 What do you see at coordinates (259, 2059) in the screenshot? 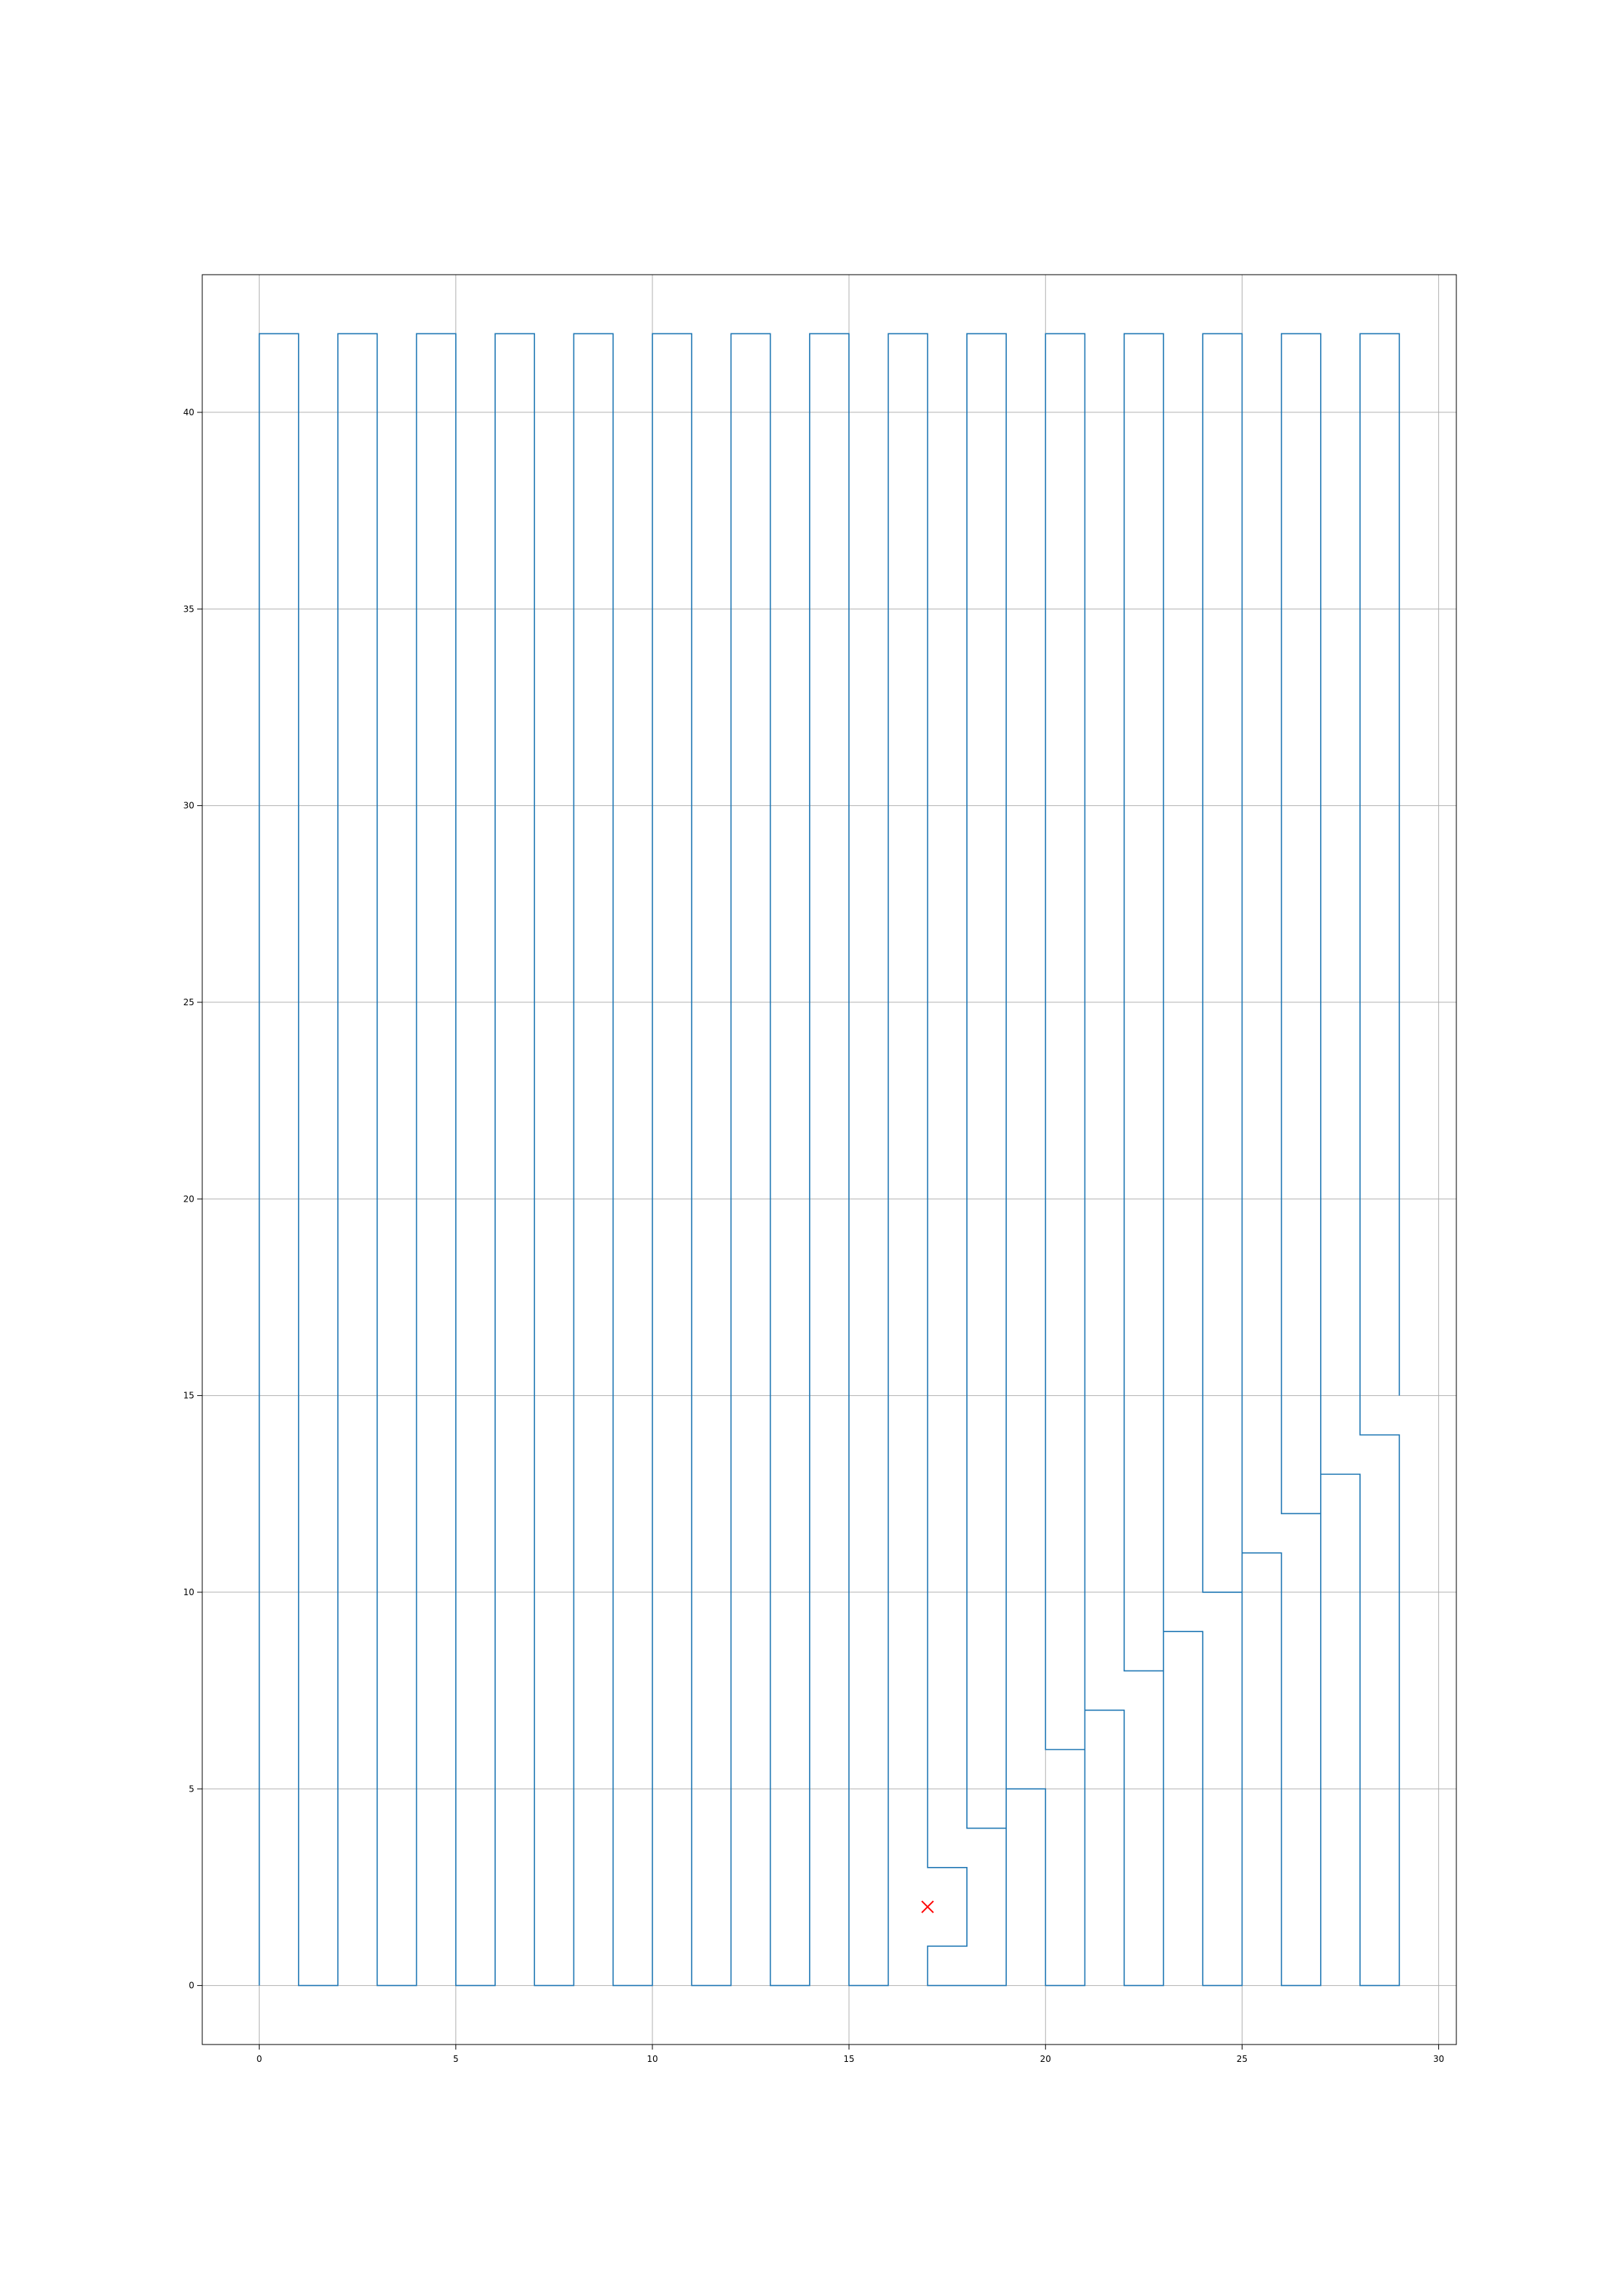
I see `x-tick-label-0: 0` at bounding box center [259, 2059].